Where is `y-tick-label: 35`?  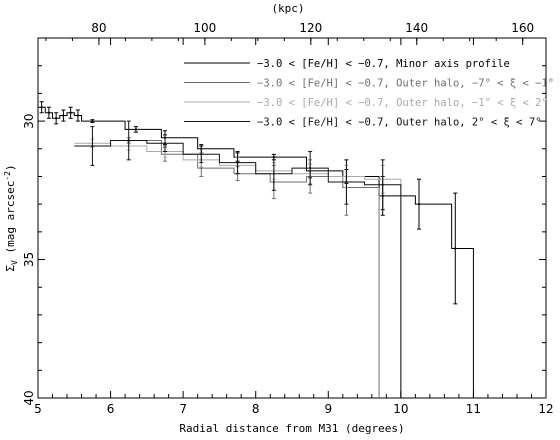
y-tick-label: 35 is located at coordinates (29, 259).